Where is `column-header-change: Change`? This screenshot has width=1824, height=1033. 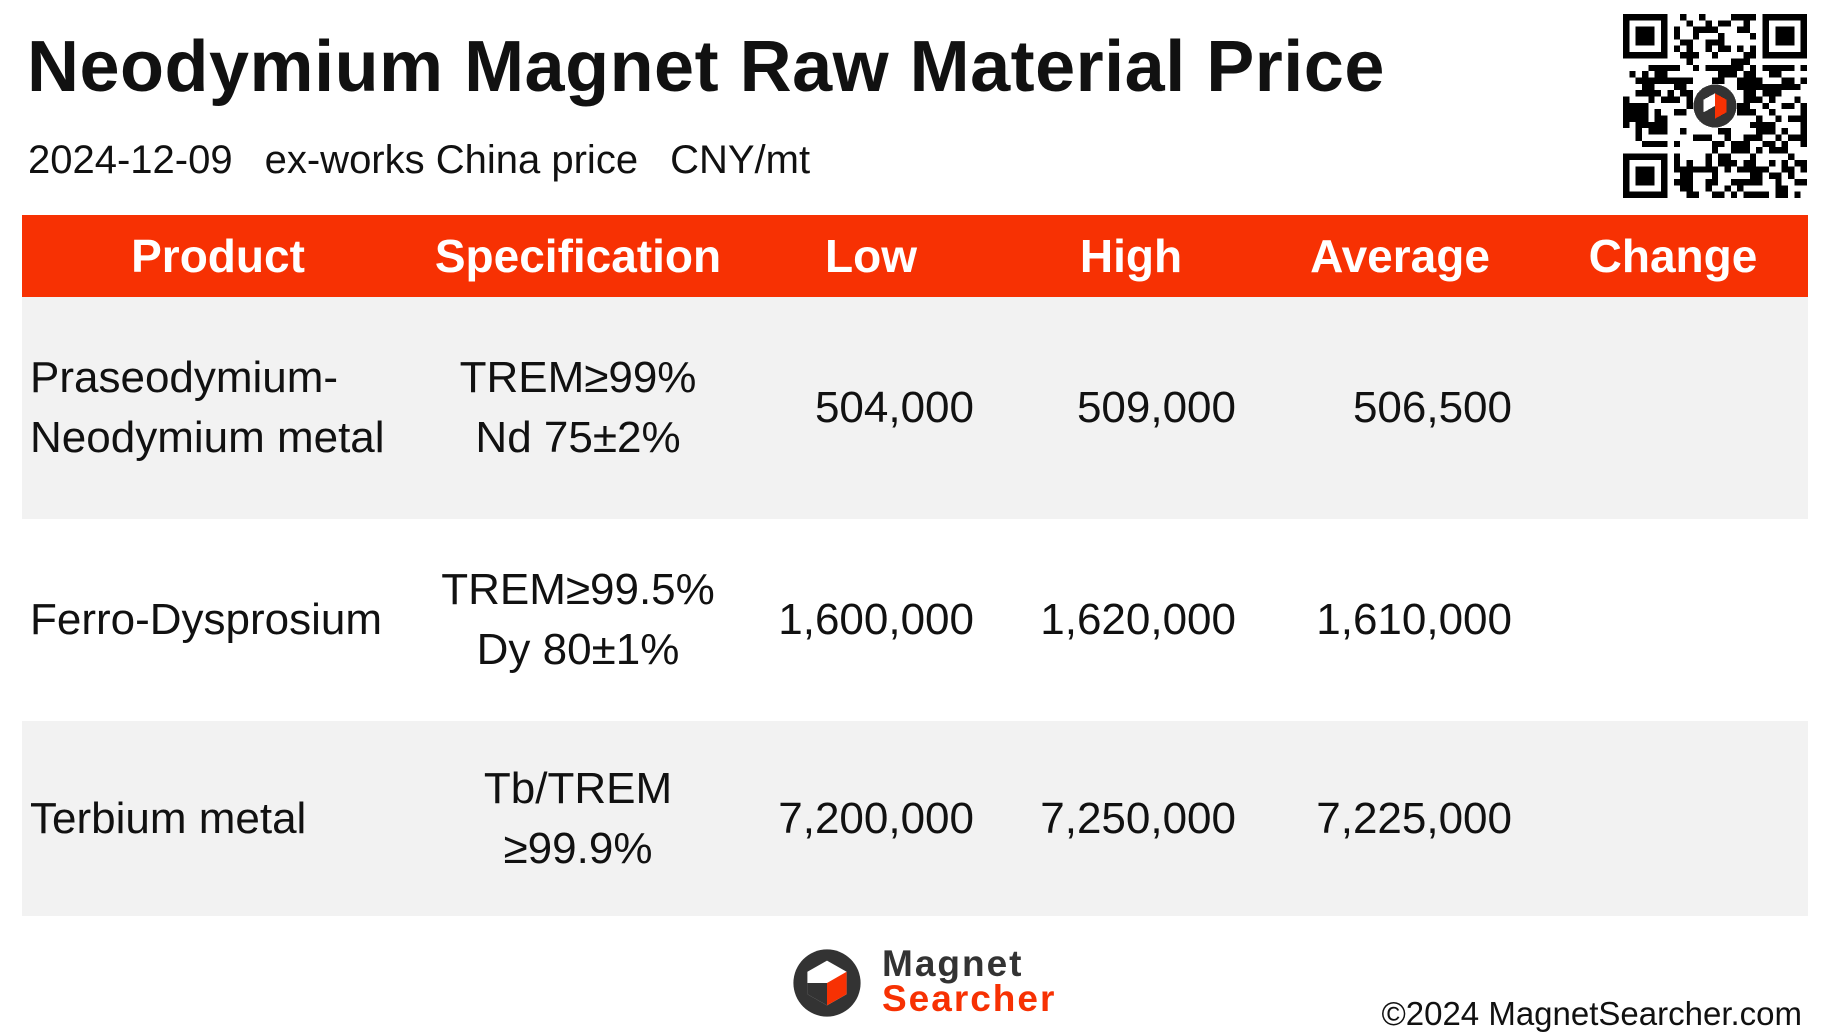 column-header-change: Change is located at coordinates (1673, 256).